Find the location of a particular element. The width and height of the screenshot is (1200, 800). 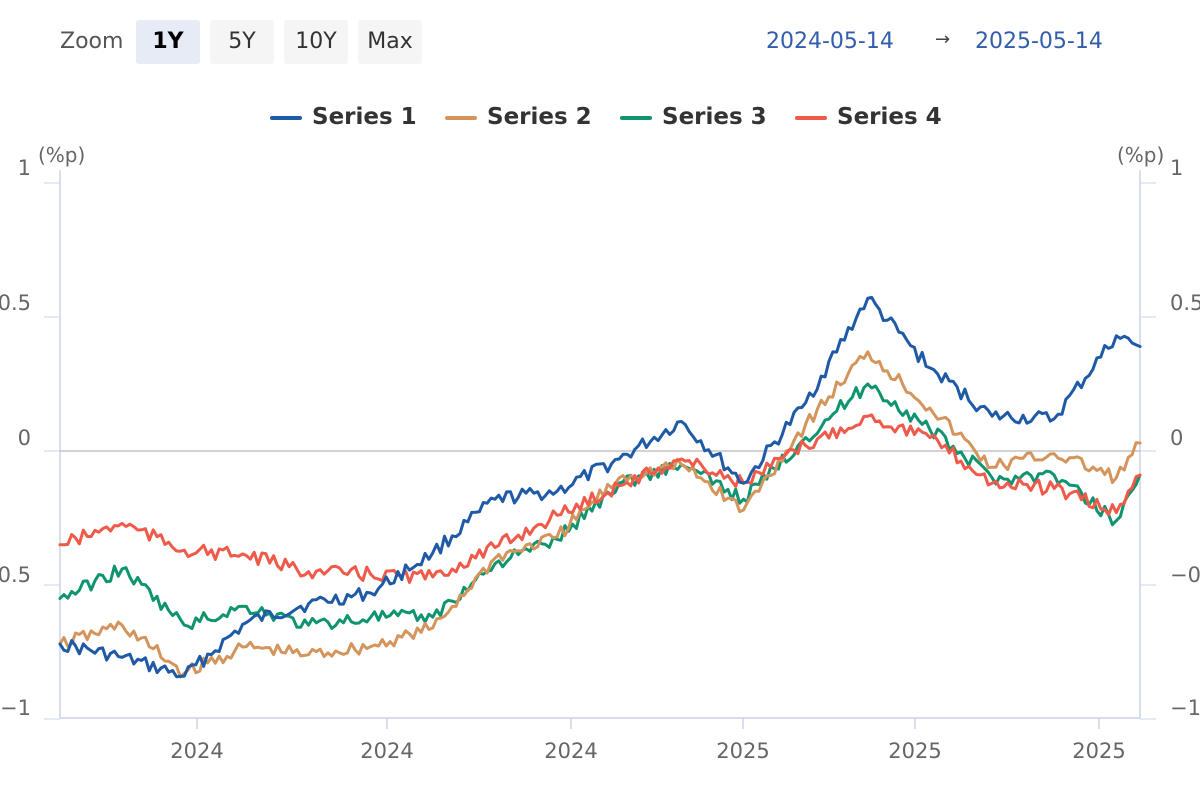

x-axis: 2024 2024 2024 2025 2025 2025 is located at coordinates (648, 740).